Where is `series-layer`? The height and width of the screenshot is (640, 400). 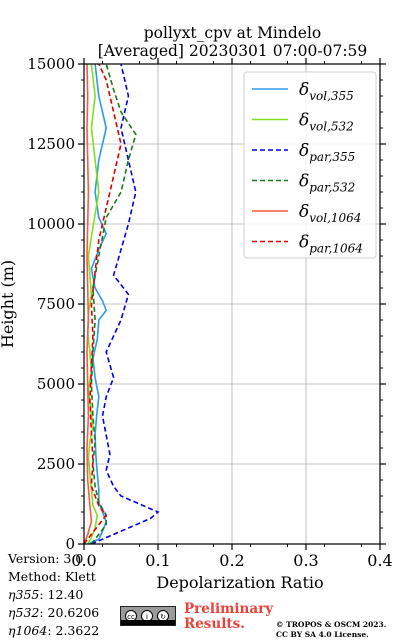 series-layer is located at coordinates (121, 304).